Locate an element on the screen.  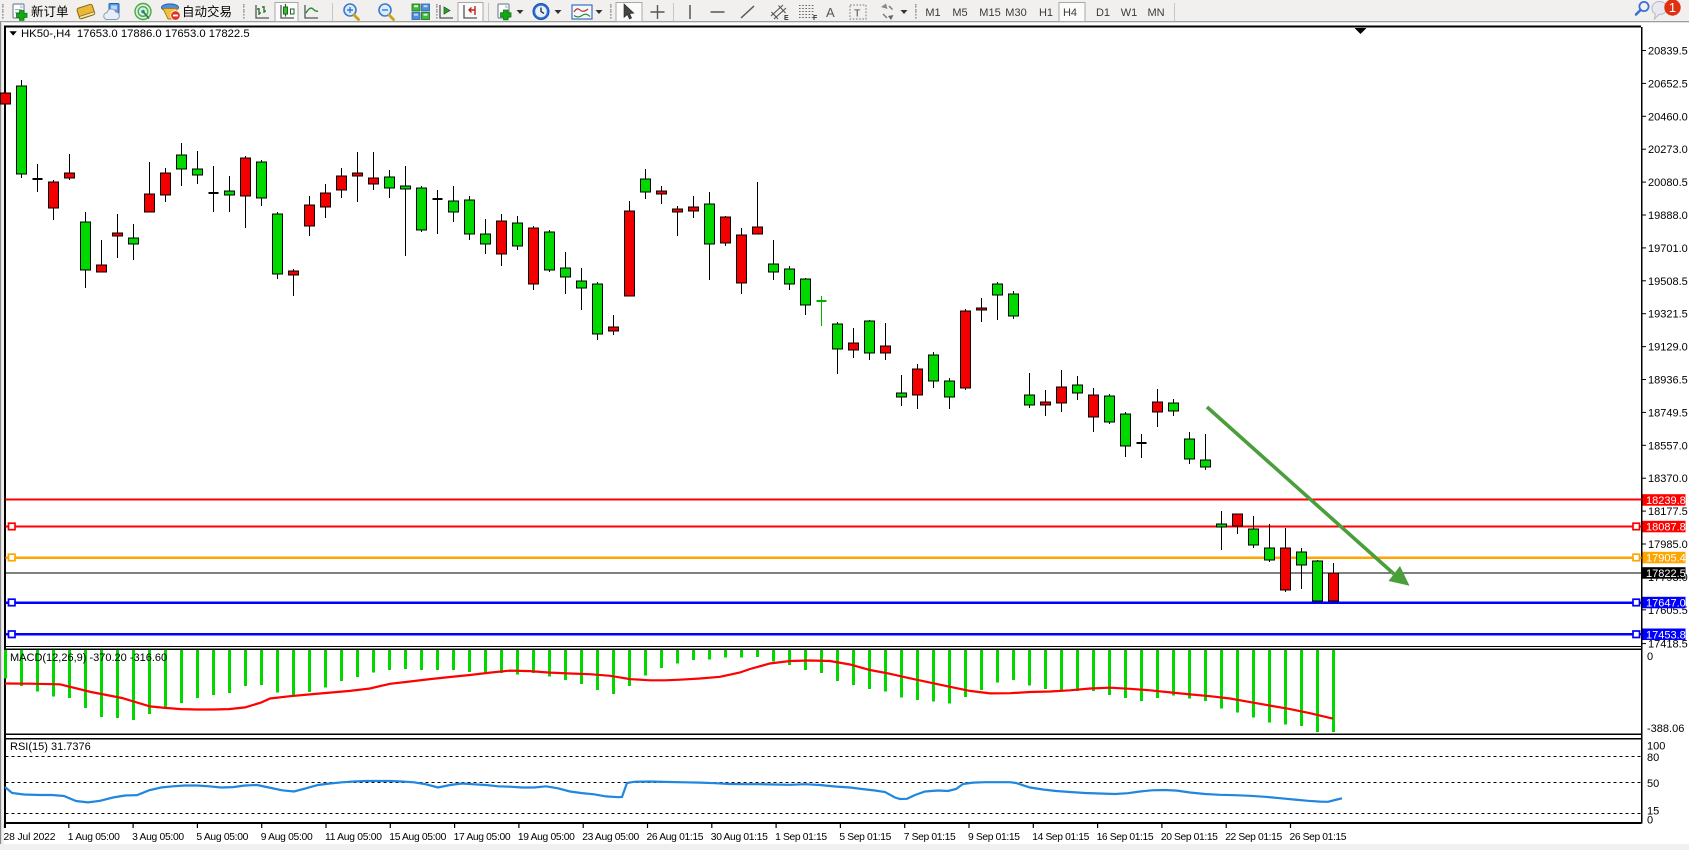
svg-text: 17905.4 is located at coordinates (1666, 559).